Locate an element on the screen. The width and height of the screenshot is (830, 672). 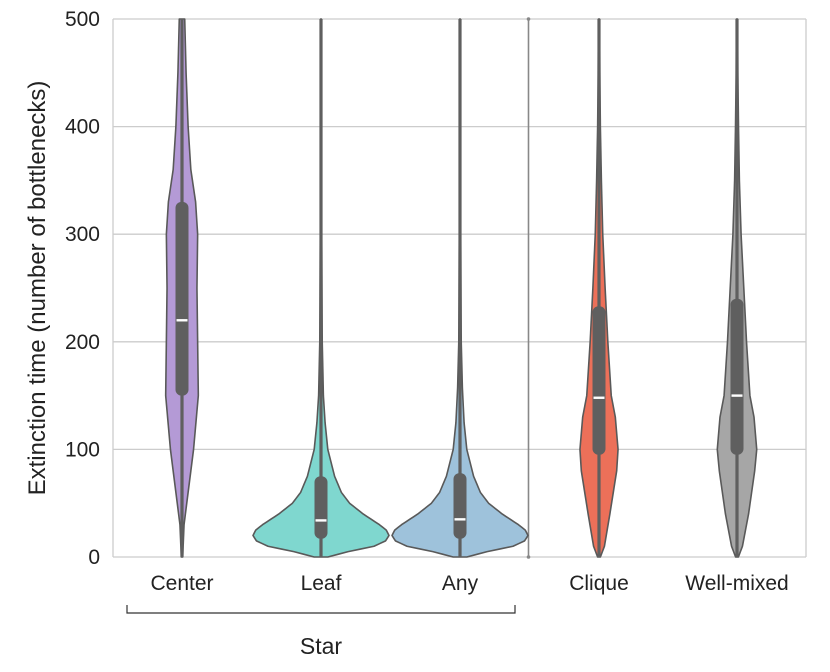
x-tick-label-leaf: Leaf is located at coordinates (321, 583).